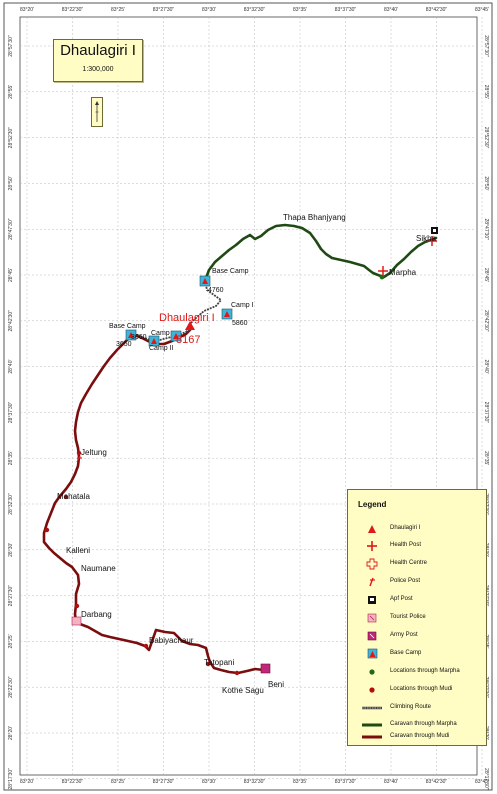 The height and width of the screenshot is (794, 497). Describe the element at coordinates (161, 348) in the screenshot. I see `label-camp-ii: Camp II` at that location.